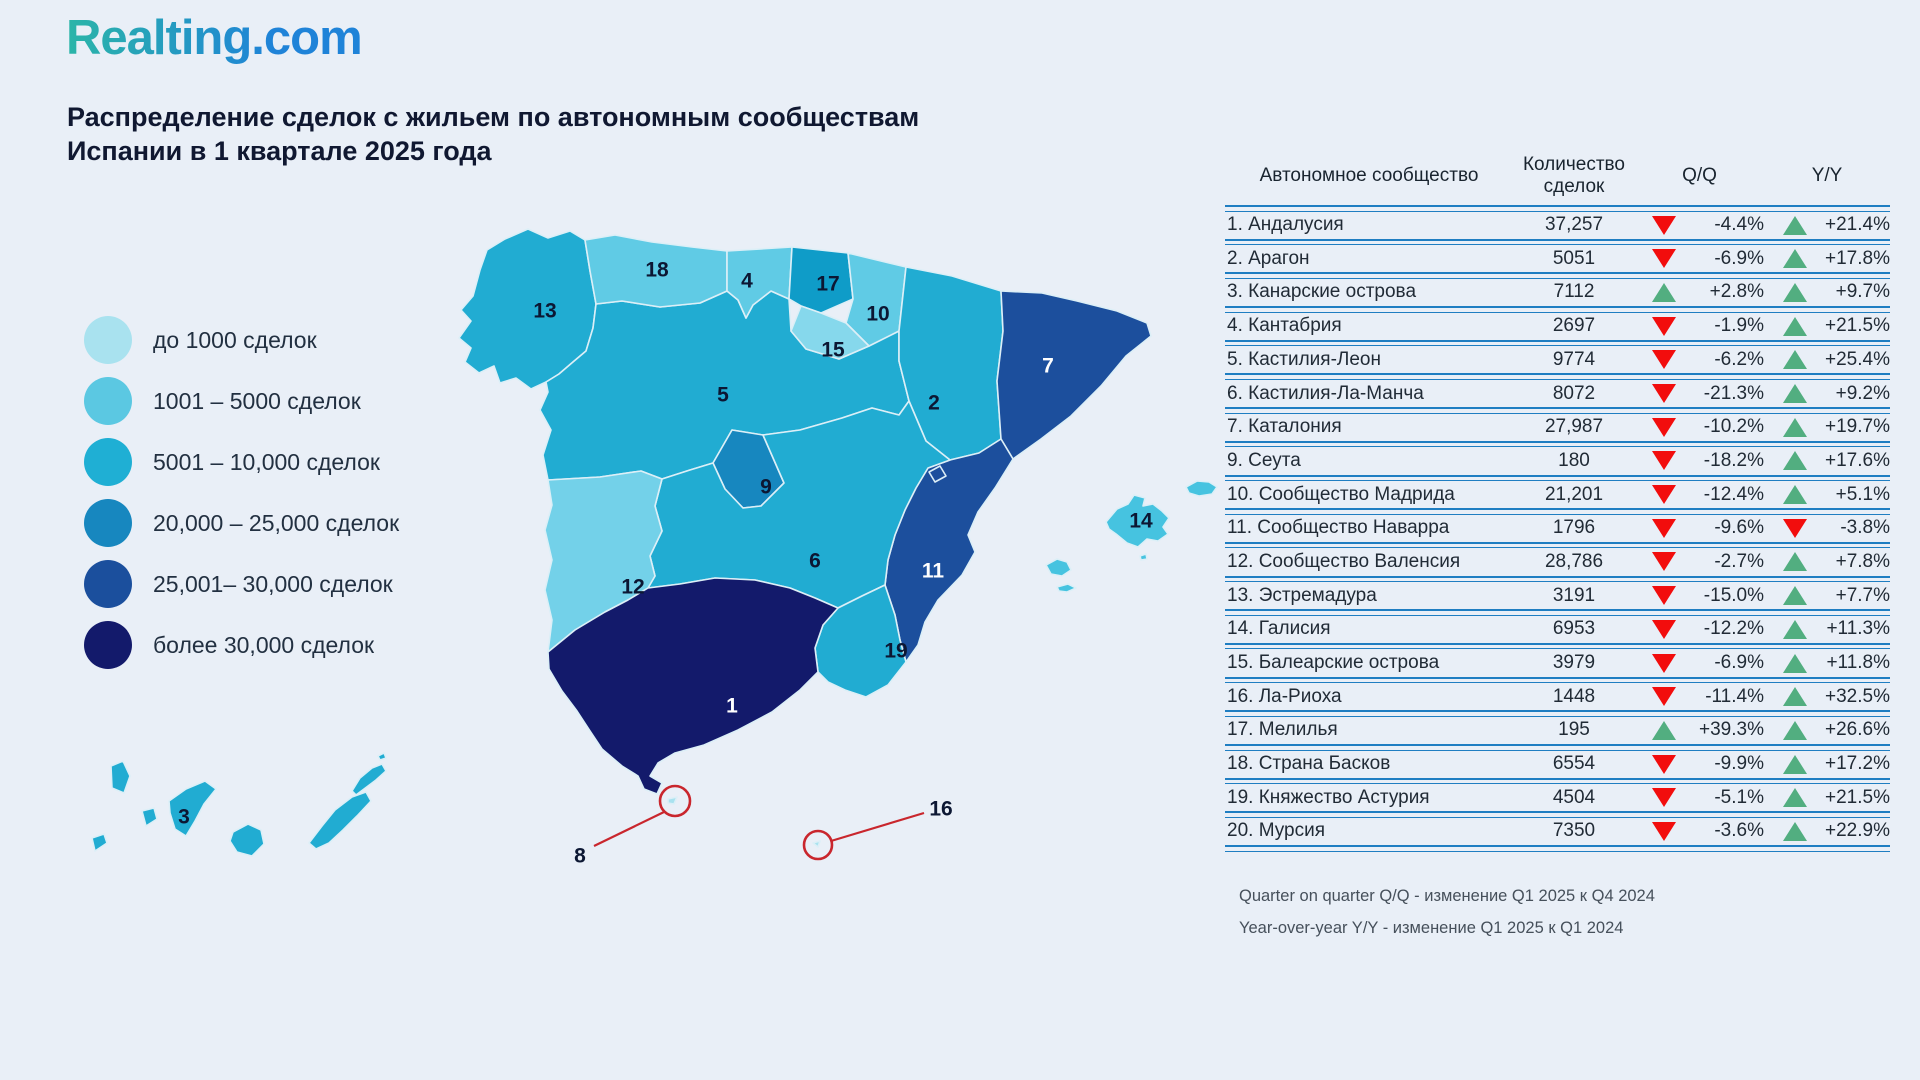  Describe the element at coordinates (1284, 696) in the screenshot. I see `cell-region-name: 16. Ла-Риоха` at that location.